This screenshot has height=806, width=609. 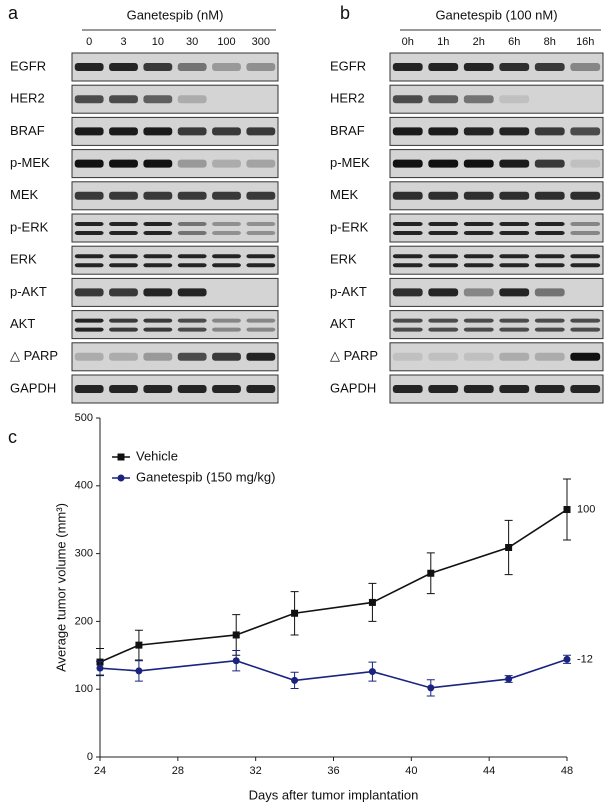 I want to click on y-tick-label: 300, so click(x=84, y=554).